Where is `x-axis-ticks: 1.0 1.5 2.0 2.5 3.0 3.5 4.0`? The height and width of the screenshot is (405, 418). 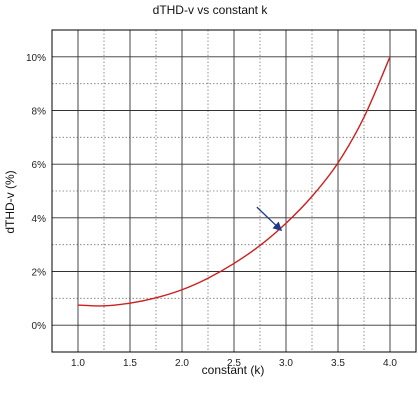 x-axis-ticks: 1.0 1.5 2.0 2.5 3.0 3.5 4.0 is located at coordinates (234, 363).